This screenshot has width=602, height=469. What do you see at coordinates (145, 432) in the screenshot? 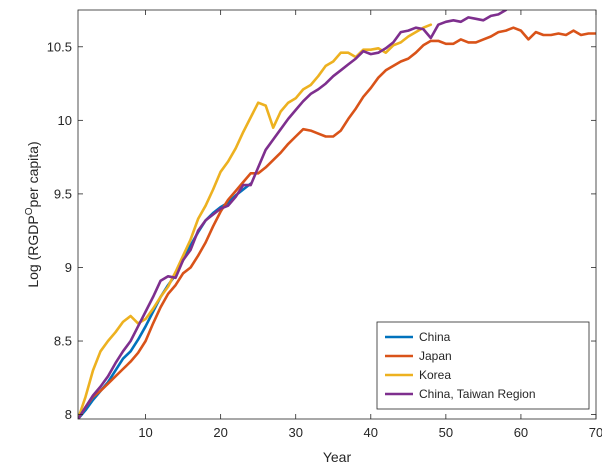
I see `x-tick-label: 10` at bounding box center [145, 432].